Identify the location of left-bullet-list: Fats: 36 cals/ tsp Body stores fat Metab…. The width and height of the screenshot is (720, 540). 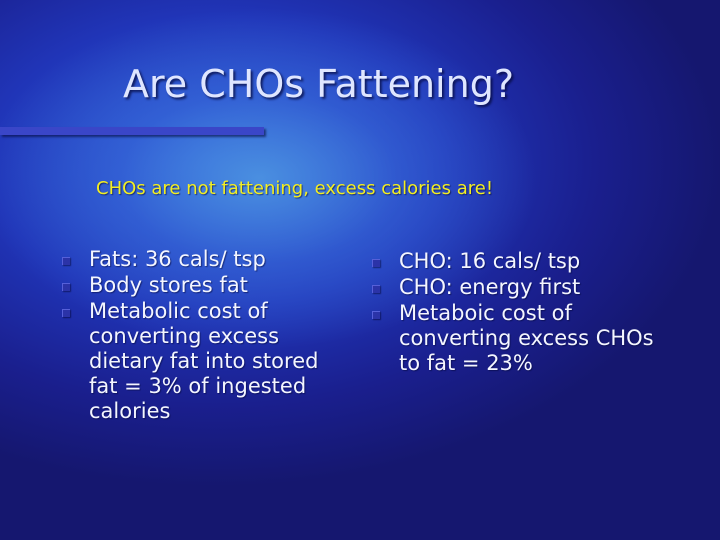
(207, 336).